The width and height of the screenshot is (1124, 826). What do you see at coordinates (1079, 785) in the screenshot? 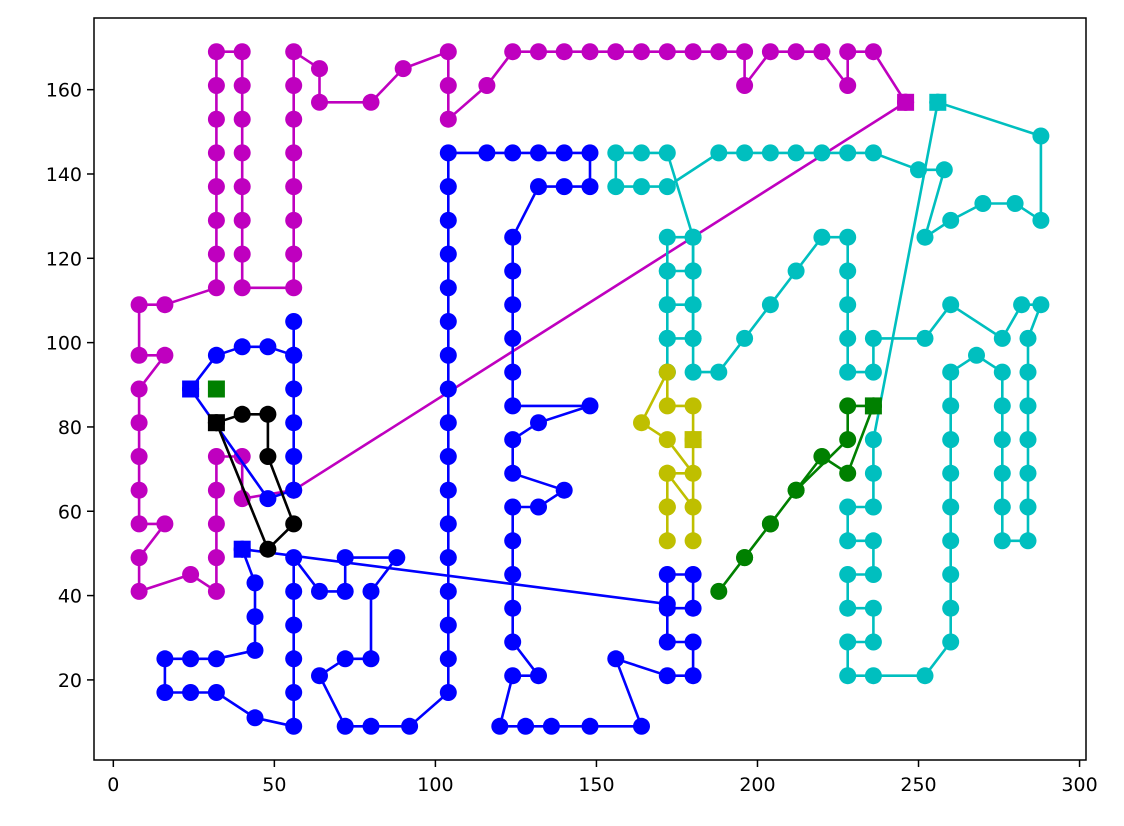
I see `x-tick-label-6: 300` at bounding box center [1079, 785].